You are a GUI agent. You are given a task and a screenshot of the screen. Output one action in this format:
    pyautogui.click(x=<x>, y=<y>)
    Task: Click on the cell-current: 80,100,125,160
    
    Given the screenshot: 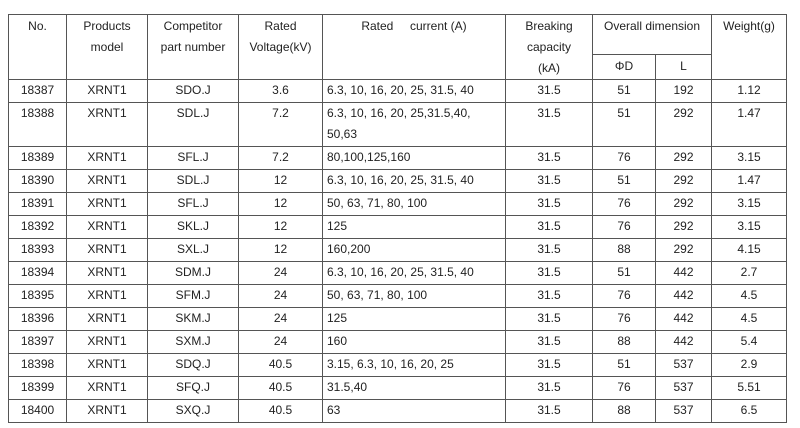 What is the action you would take?
    pyautogui.click(x=414, y=158)
    